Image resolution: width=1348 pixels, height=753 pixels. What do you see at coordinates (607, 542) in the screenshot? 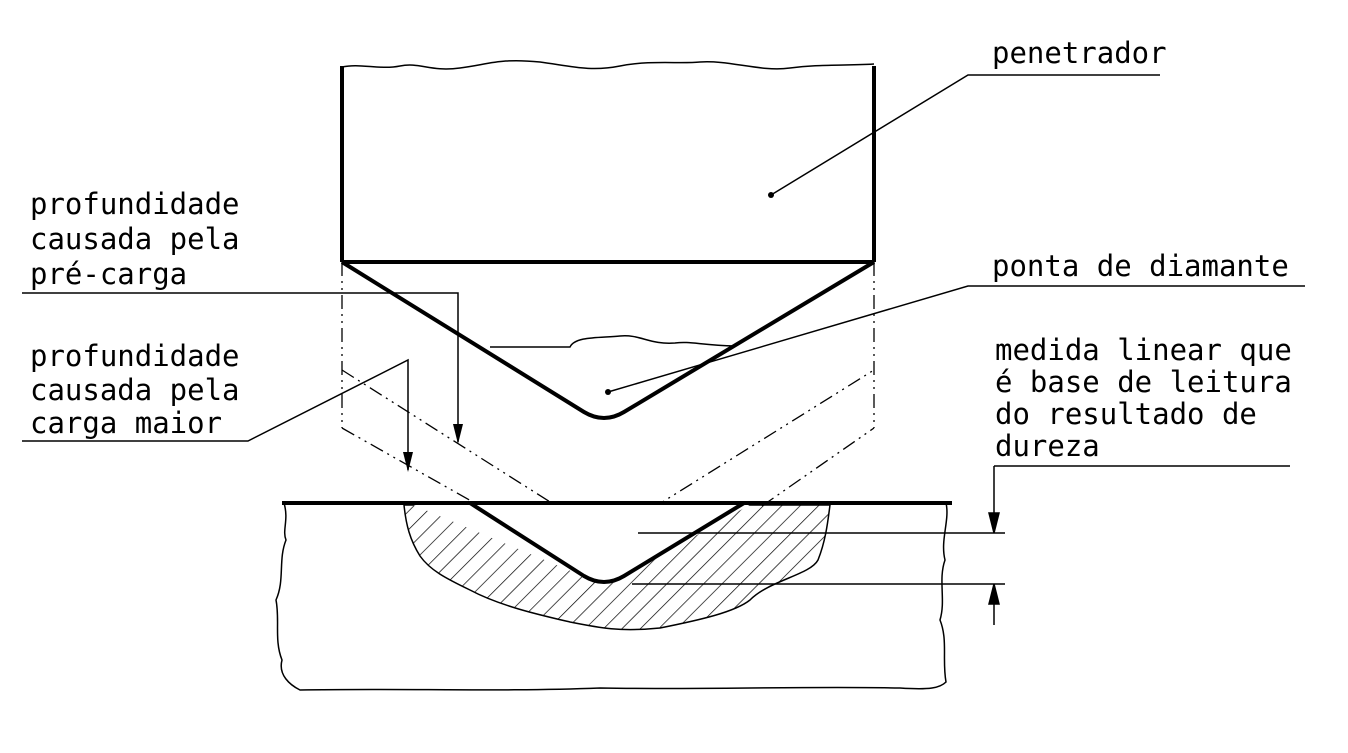
I see `indentation-line` at bounding box center [607, 542].